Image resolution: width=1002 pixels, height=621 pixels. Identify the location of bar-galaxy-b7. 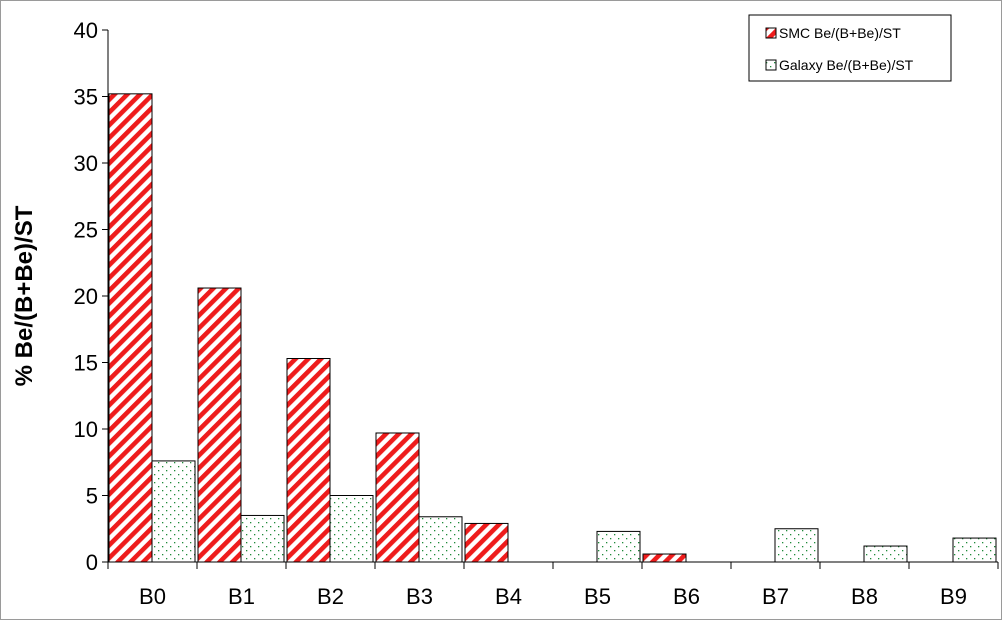
(796, 545).